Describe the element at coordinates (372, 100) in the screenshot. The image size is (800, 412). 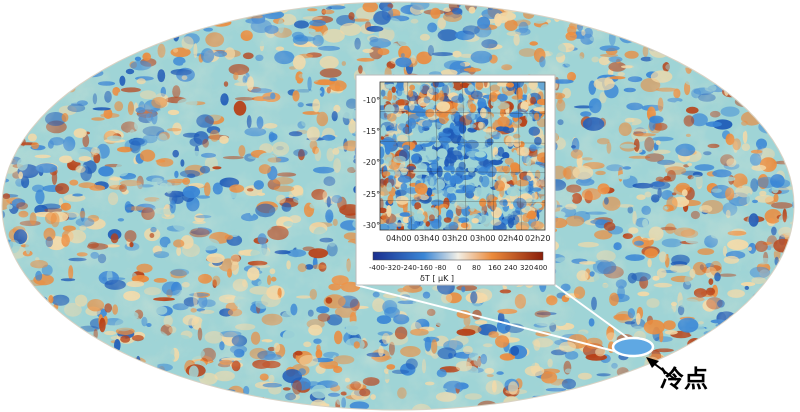
I see `y-tick-1: -10°` at that location.